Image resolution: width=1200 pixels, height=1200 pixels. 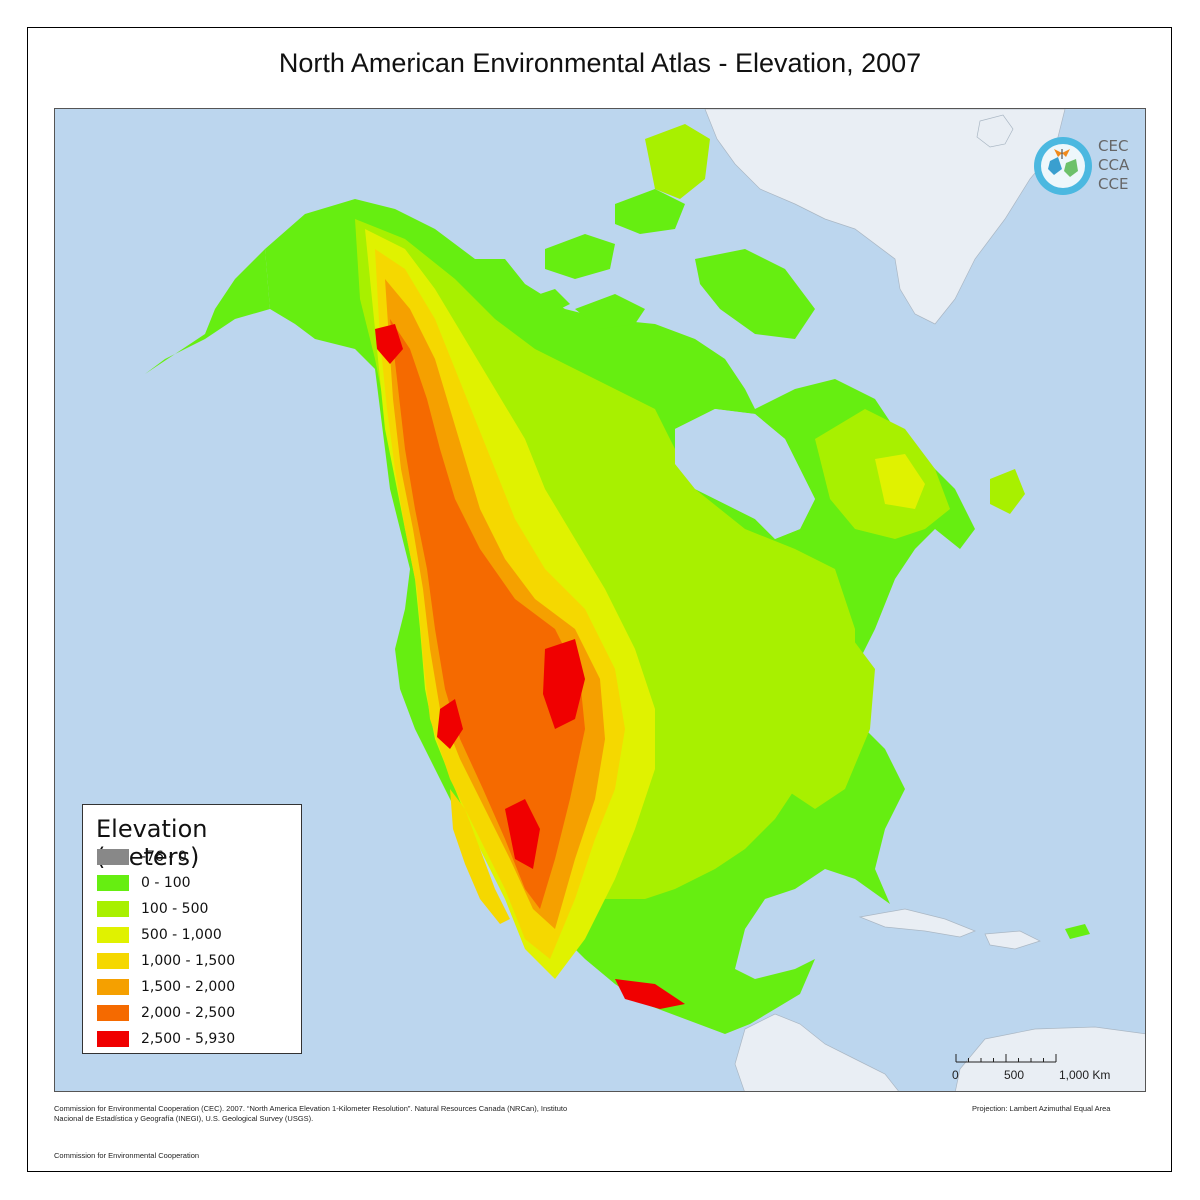 What do you see at coordinates (175, 909) in the screenshot?
I see `legend-label: 100 - 500` at bounding box center [175, 909].